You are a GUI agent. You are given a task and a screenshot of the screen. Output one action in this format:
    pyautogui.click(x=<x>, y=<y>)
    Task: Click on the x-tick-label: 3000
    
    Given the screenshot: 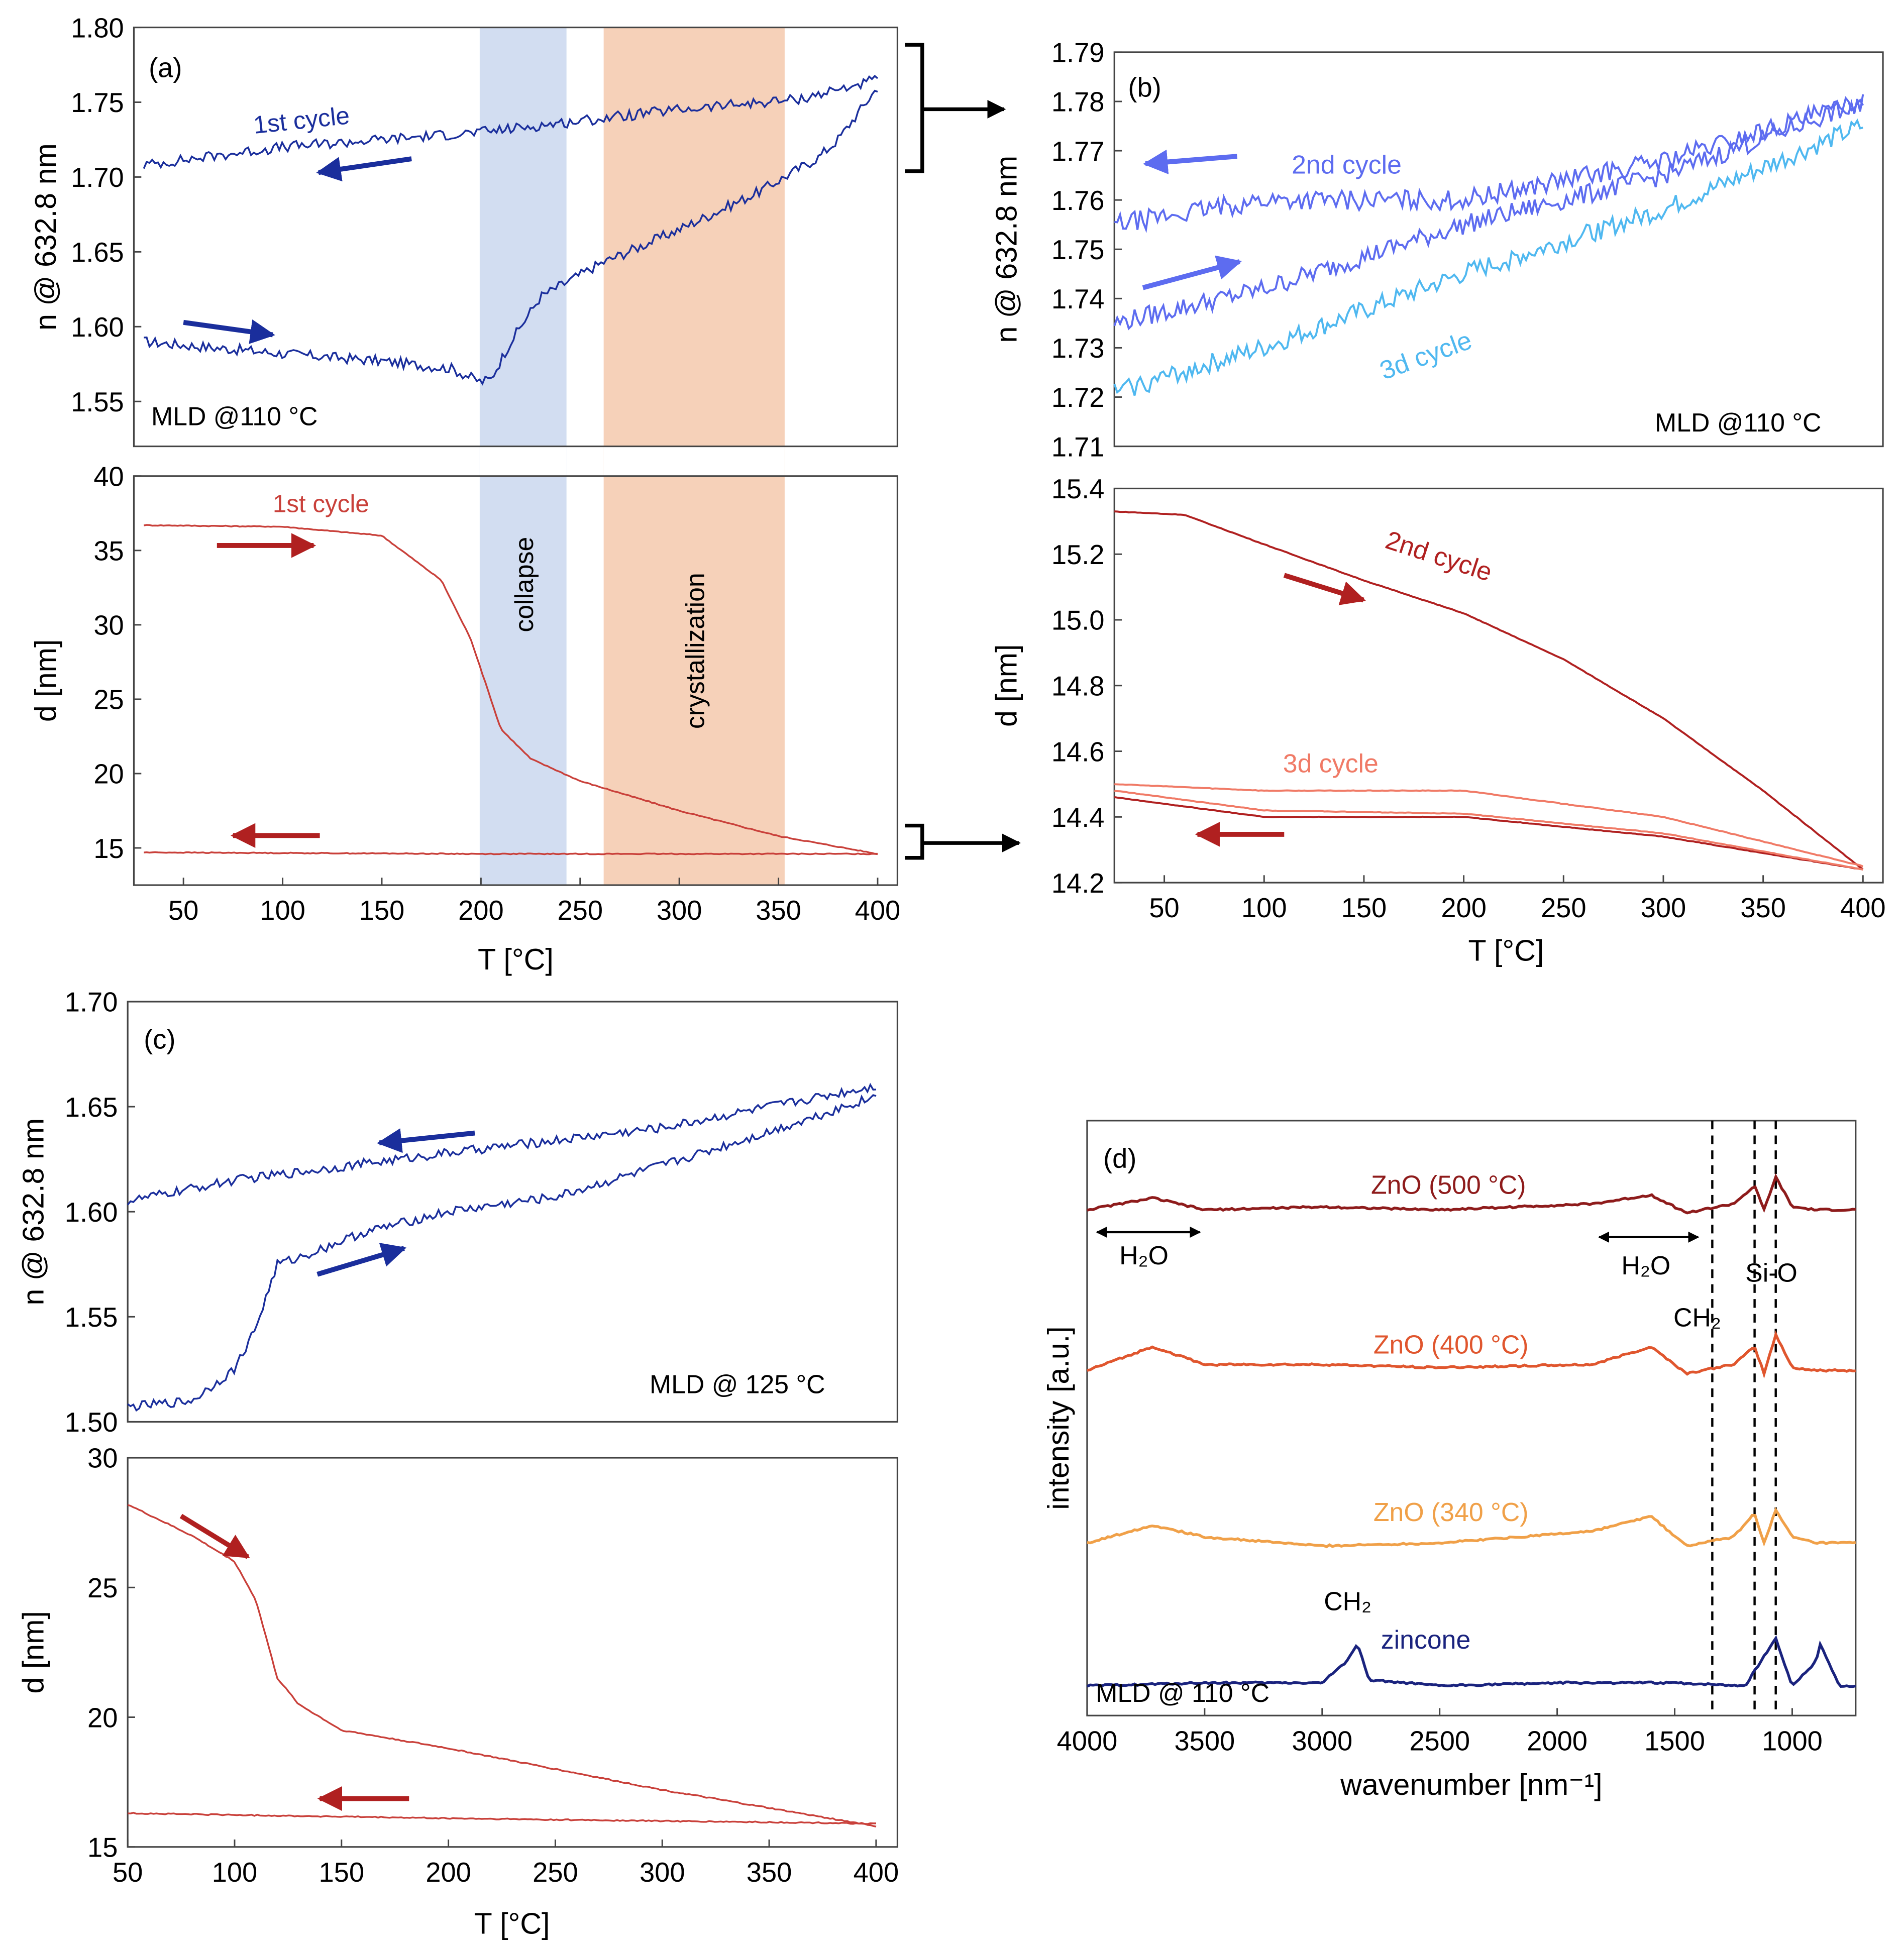 What is the action you would take?
    pyautogui.click(x=1322, y=1740)
    